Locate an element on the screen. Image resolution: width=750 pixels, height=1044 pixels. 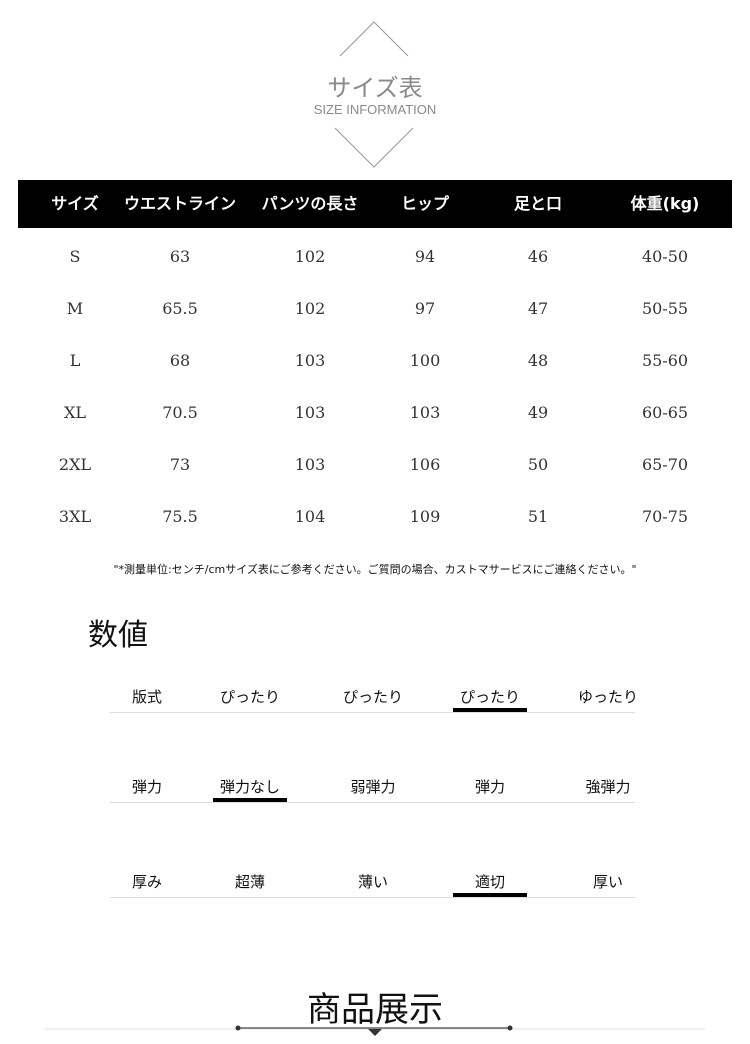
table-cell: L is located at coordinates (75, 360).